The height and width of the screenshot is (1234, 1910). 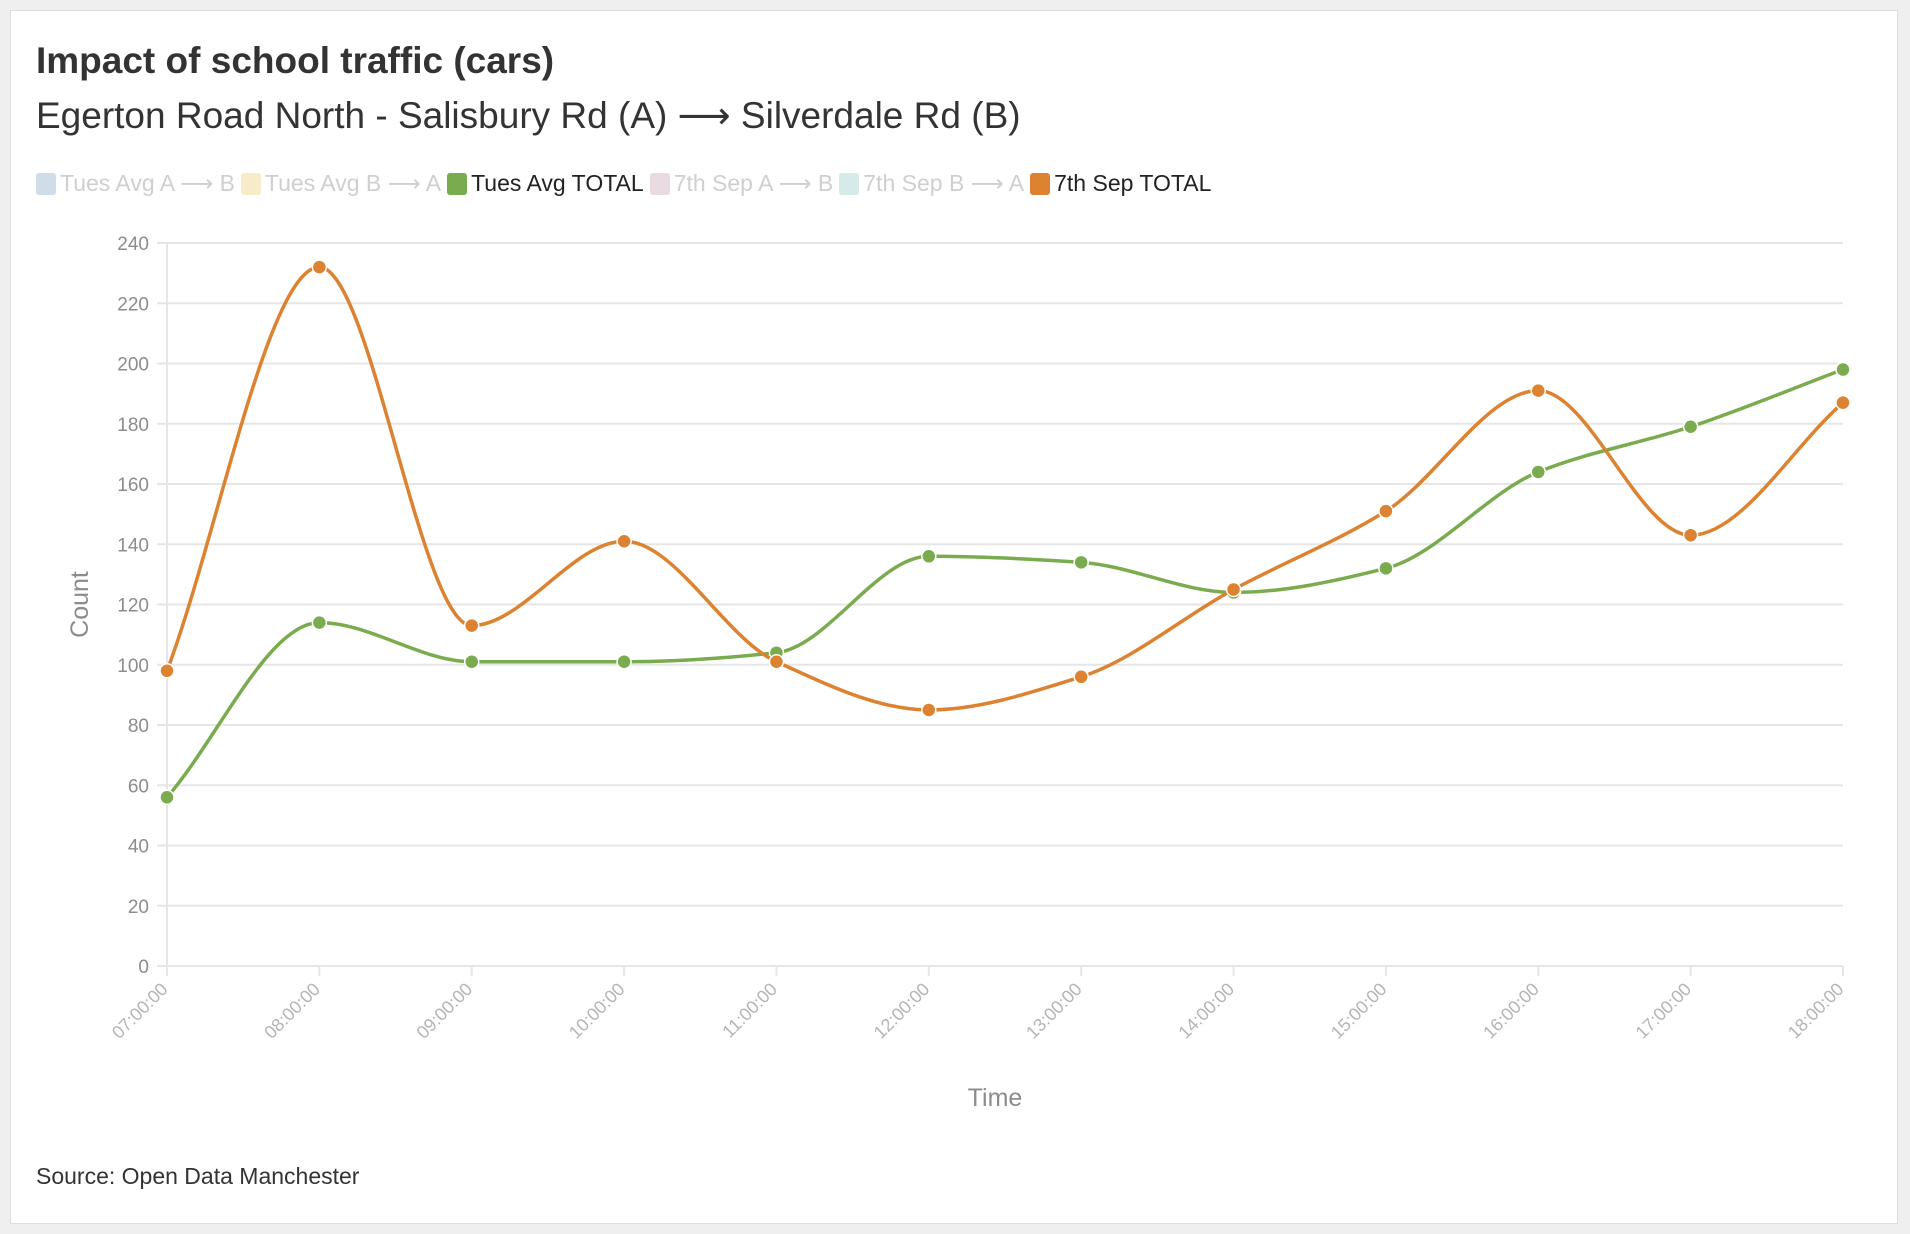 What do you see at coordinates (995, 1098) in the screenshot?
I see `x-axis-title: Time` at bounding box center [995, 1098].